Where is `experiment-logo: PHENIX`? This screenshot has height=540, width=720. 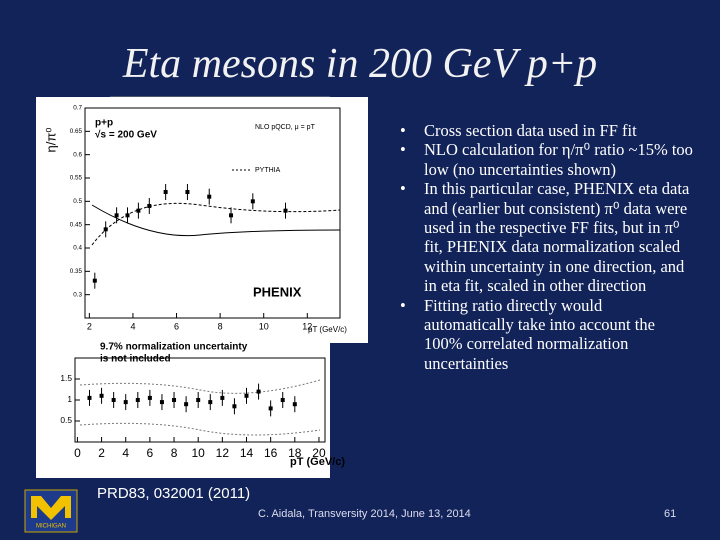
experiment-logo: PHENIX is located at coordinates (277, 291).